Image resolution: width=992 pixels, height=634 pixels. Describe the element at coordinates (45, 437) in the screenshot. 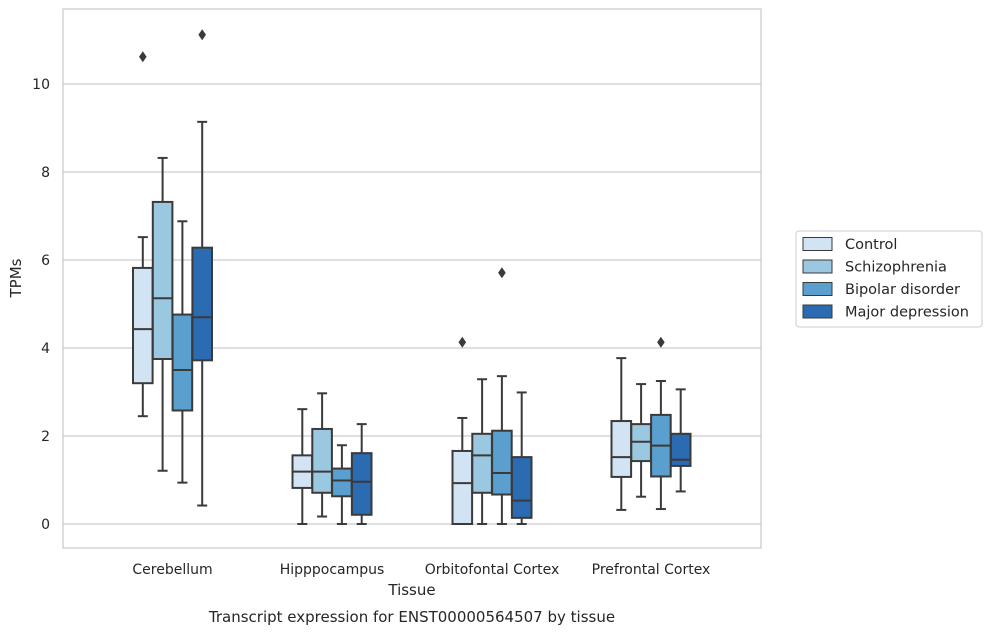

I see `y-tick-label-1: 2` at that location.